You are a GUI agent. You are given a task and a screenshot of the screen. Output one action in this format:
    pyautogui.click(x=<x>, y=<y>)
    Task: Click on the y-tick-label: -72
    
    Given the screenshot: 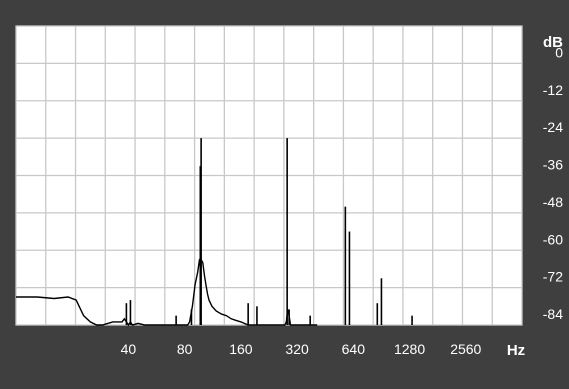 What is the action you would take?
    pyautogui.click(x=553, y=277)
    